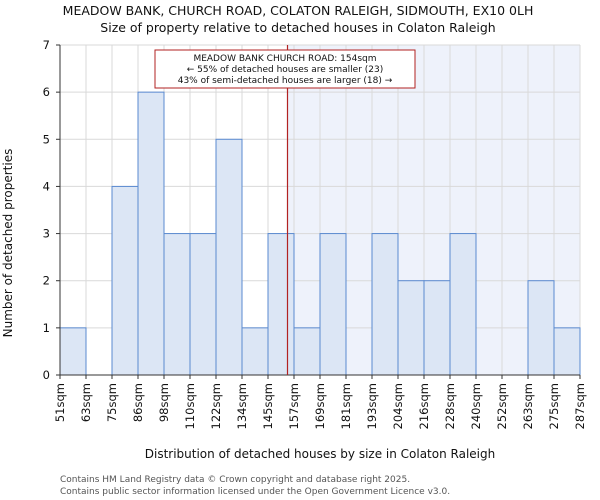 The height and width of the screenshot is (500, 600). I want to click on x-tick-label: 193sqm, so click(372, 406).